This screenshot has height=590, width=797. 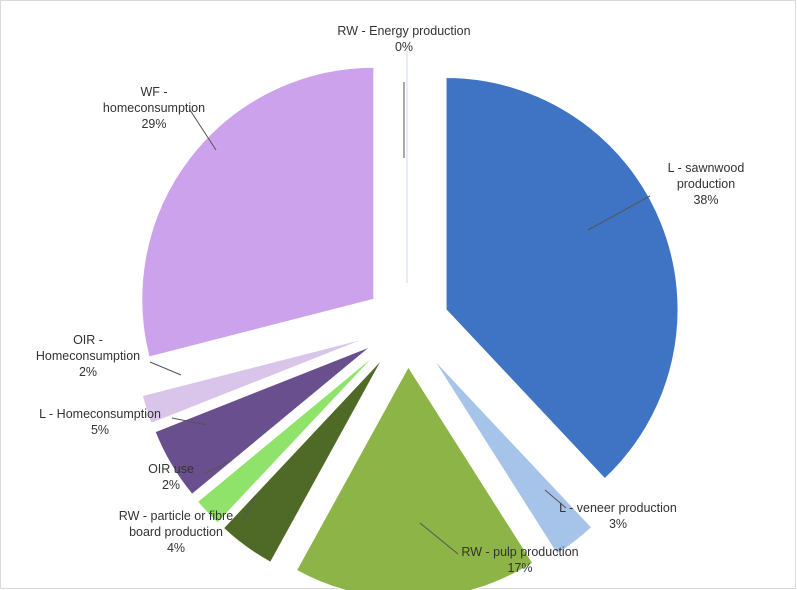 I want to click on leader-line-rw-particle-or-fibre-board-production, so click(x=249, y=508).